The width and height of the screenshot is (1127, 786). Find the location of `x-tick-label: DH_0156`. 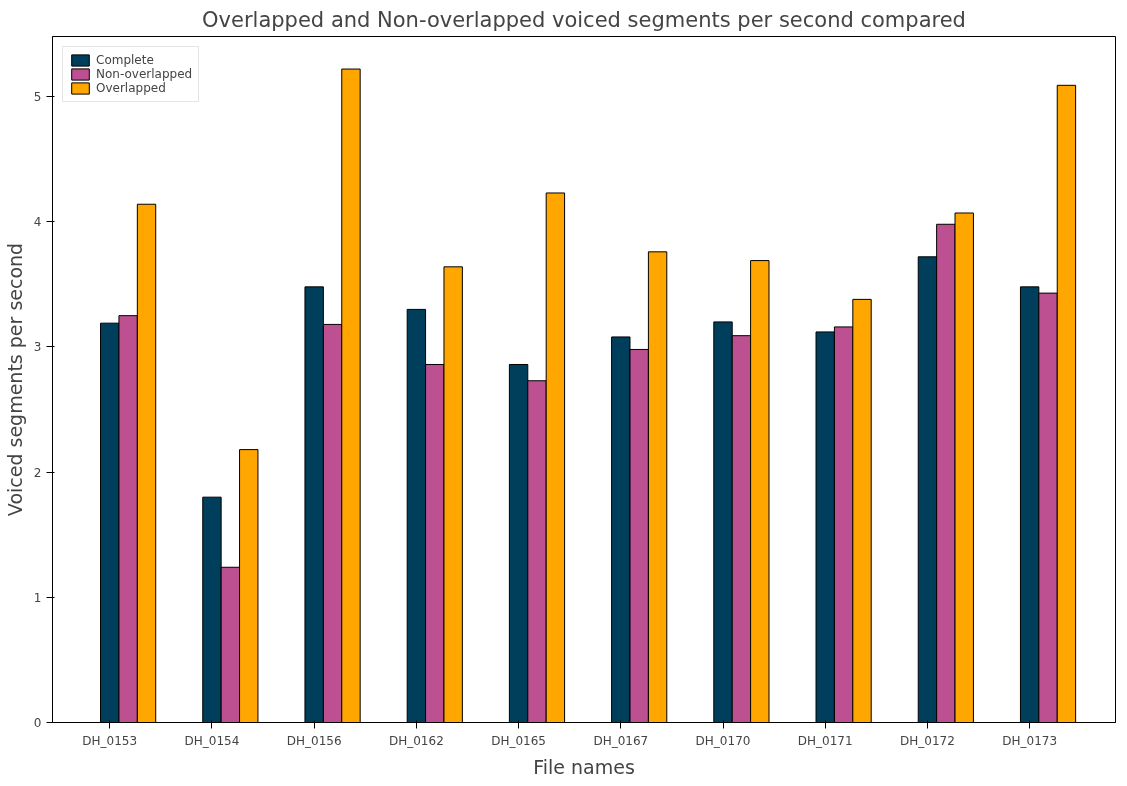

x-tick-label: DH_0156 is located at coordinates (314, 740).